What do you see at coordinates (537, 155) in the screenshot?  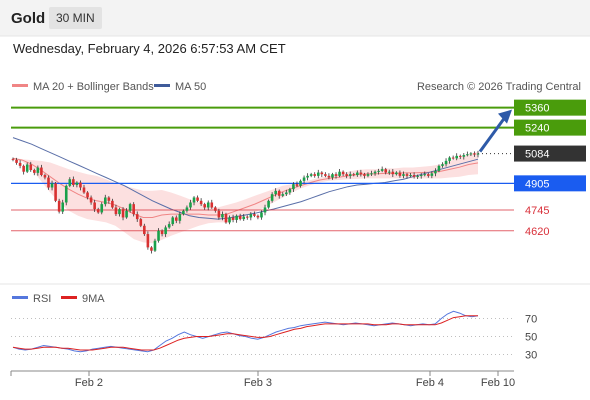 I see `level-label-5084: 5084` at bounding box center [537, 155].